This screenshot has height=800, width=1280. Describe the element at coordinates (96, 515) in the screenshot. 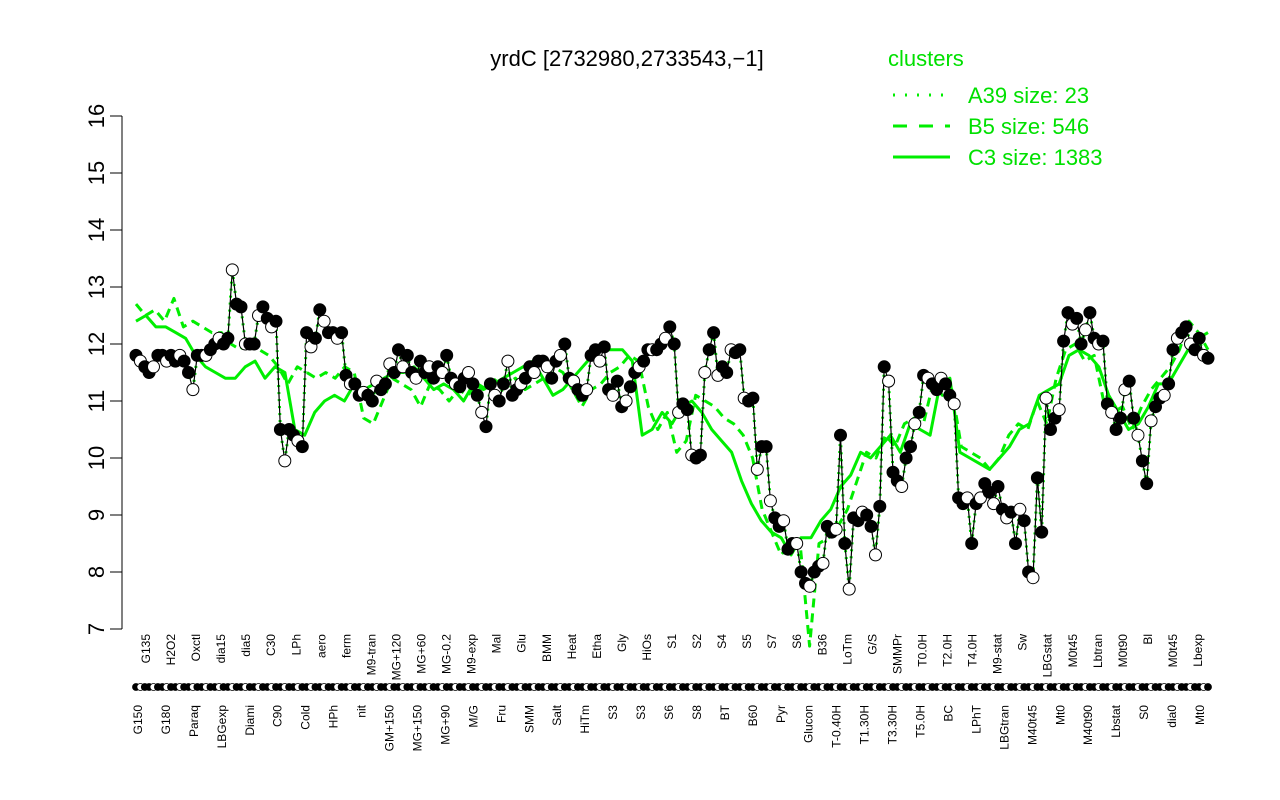

I see `y-tick-label: 9` at that location.